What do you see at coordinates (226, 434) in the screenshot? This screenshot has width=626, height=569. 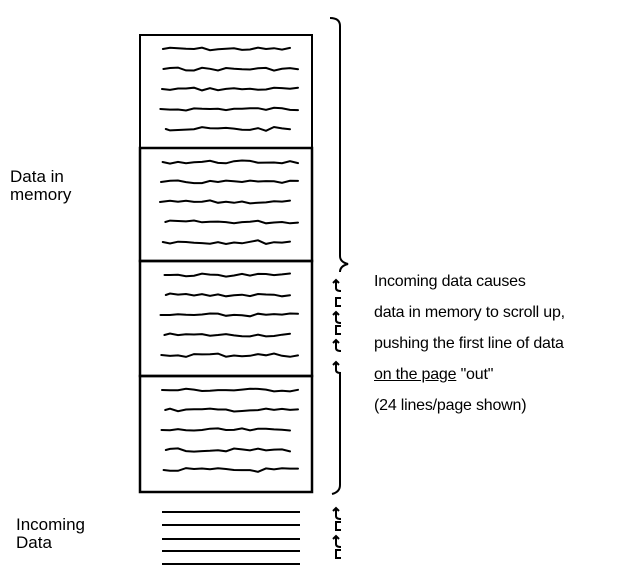 I see `incoming-page` at bounding box center [226, 434].